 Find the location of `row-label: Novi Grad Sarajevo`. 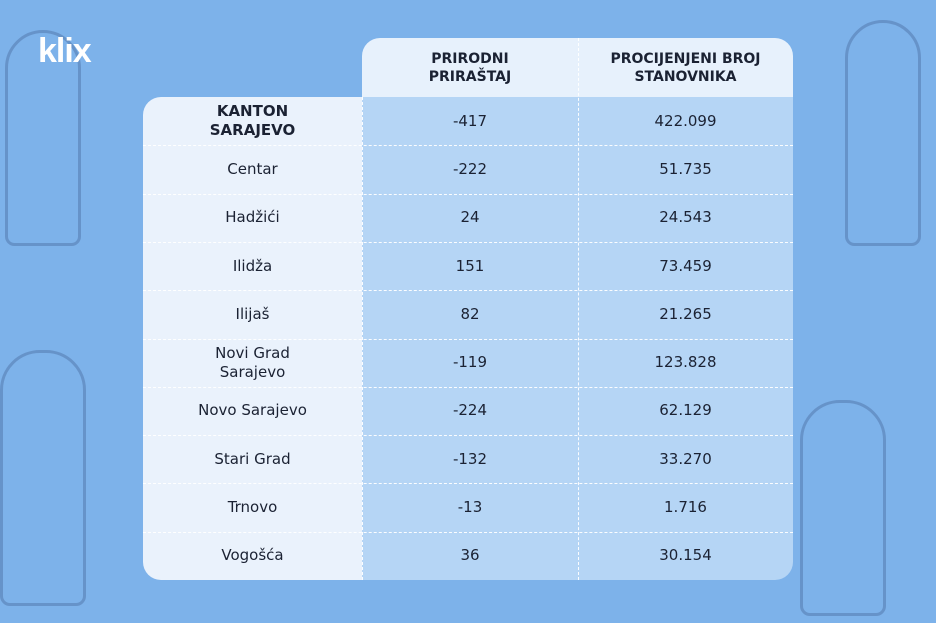

row-label: Novi Grad Sarajevo is located at coordinates (252, 362).